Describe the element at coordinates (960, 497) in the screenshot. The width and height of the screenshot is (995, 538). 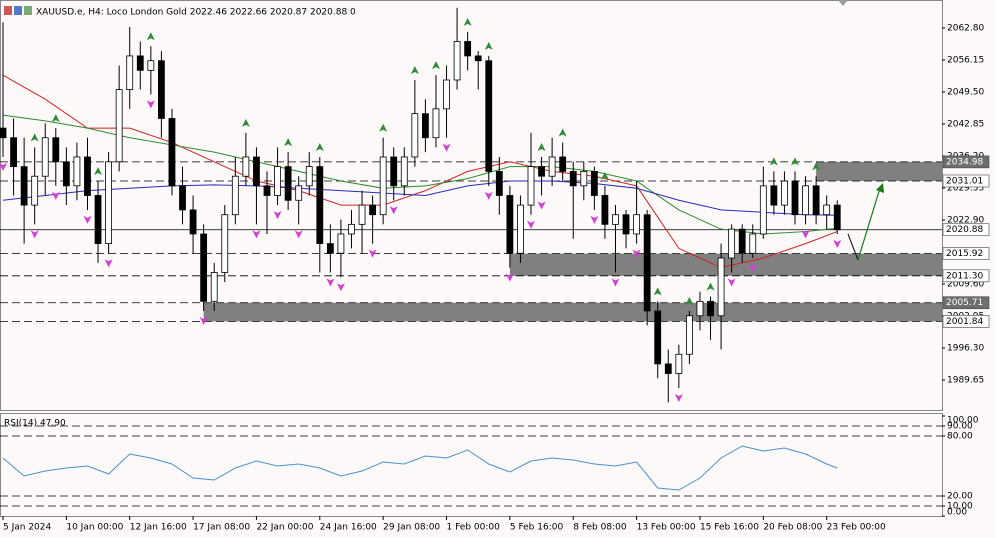
I see `rsi-tick-label: 20.00` at that location.